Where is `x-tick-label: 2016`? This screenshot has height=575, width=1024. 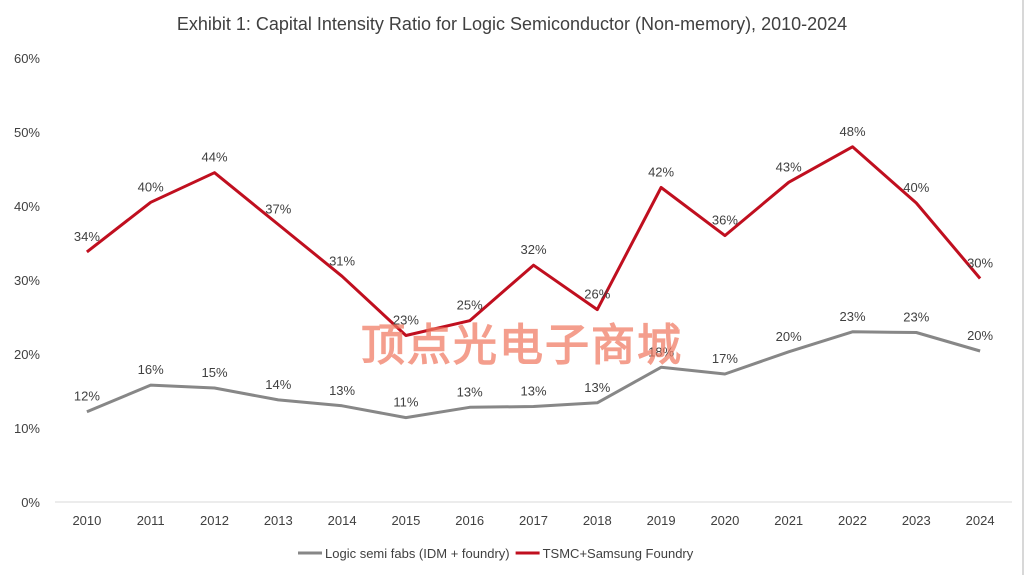
x-tick-label: 2016 is located at coordinates (469, 520).